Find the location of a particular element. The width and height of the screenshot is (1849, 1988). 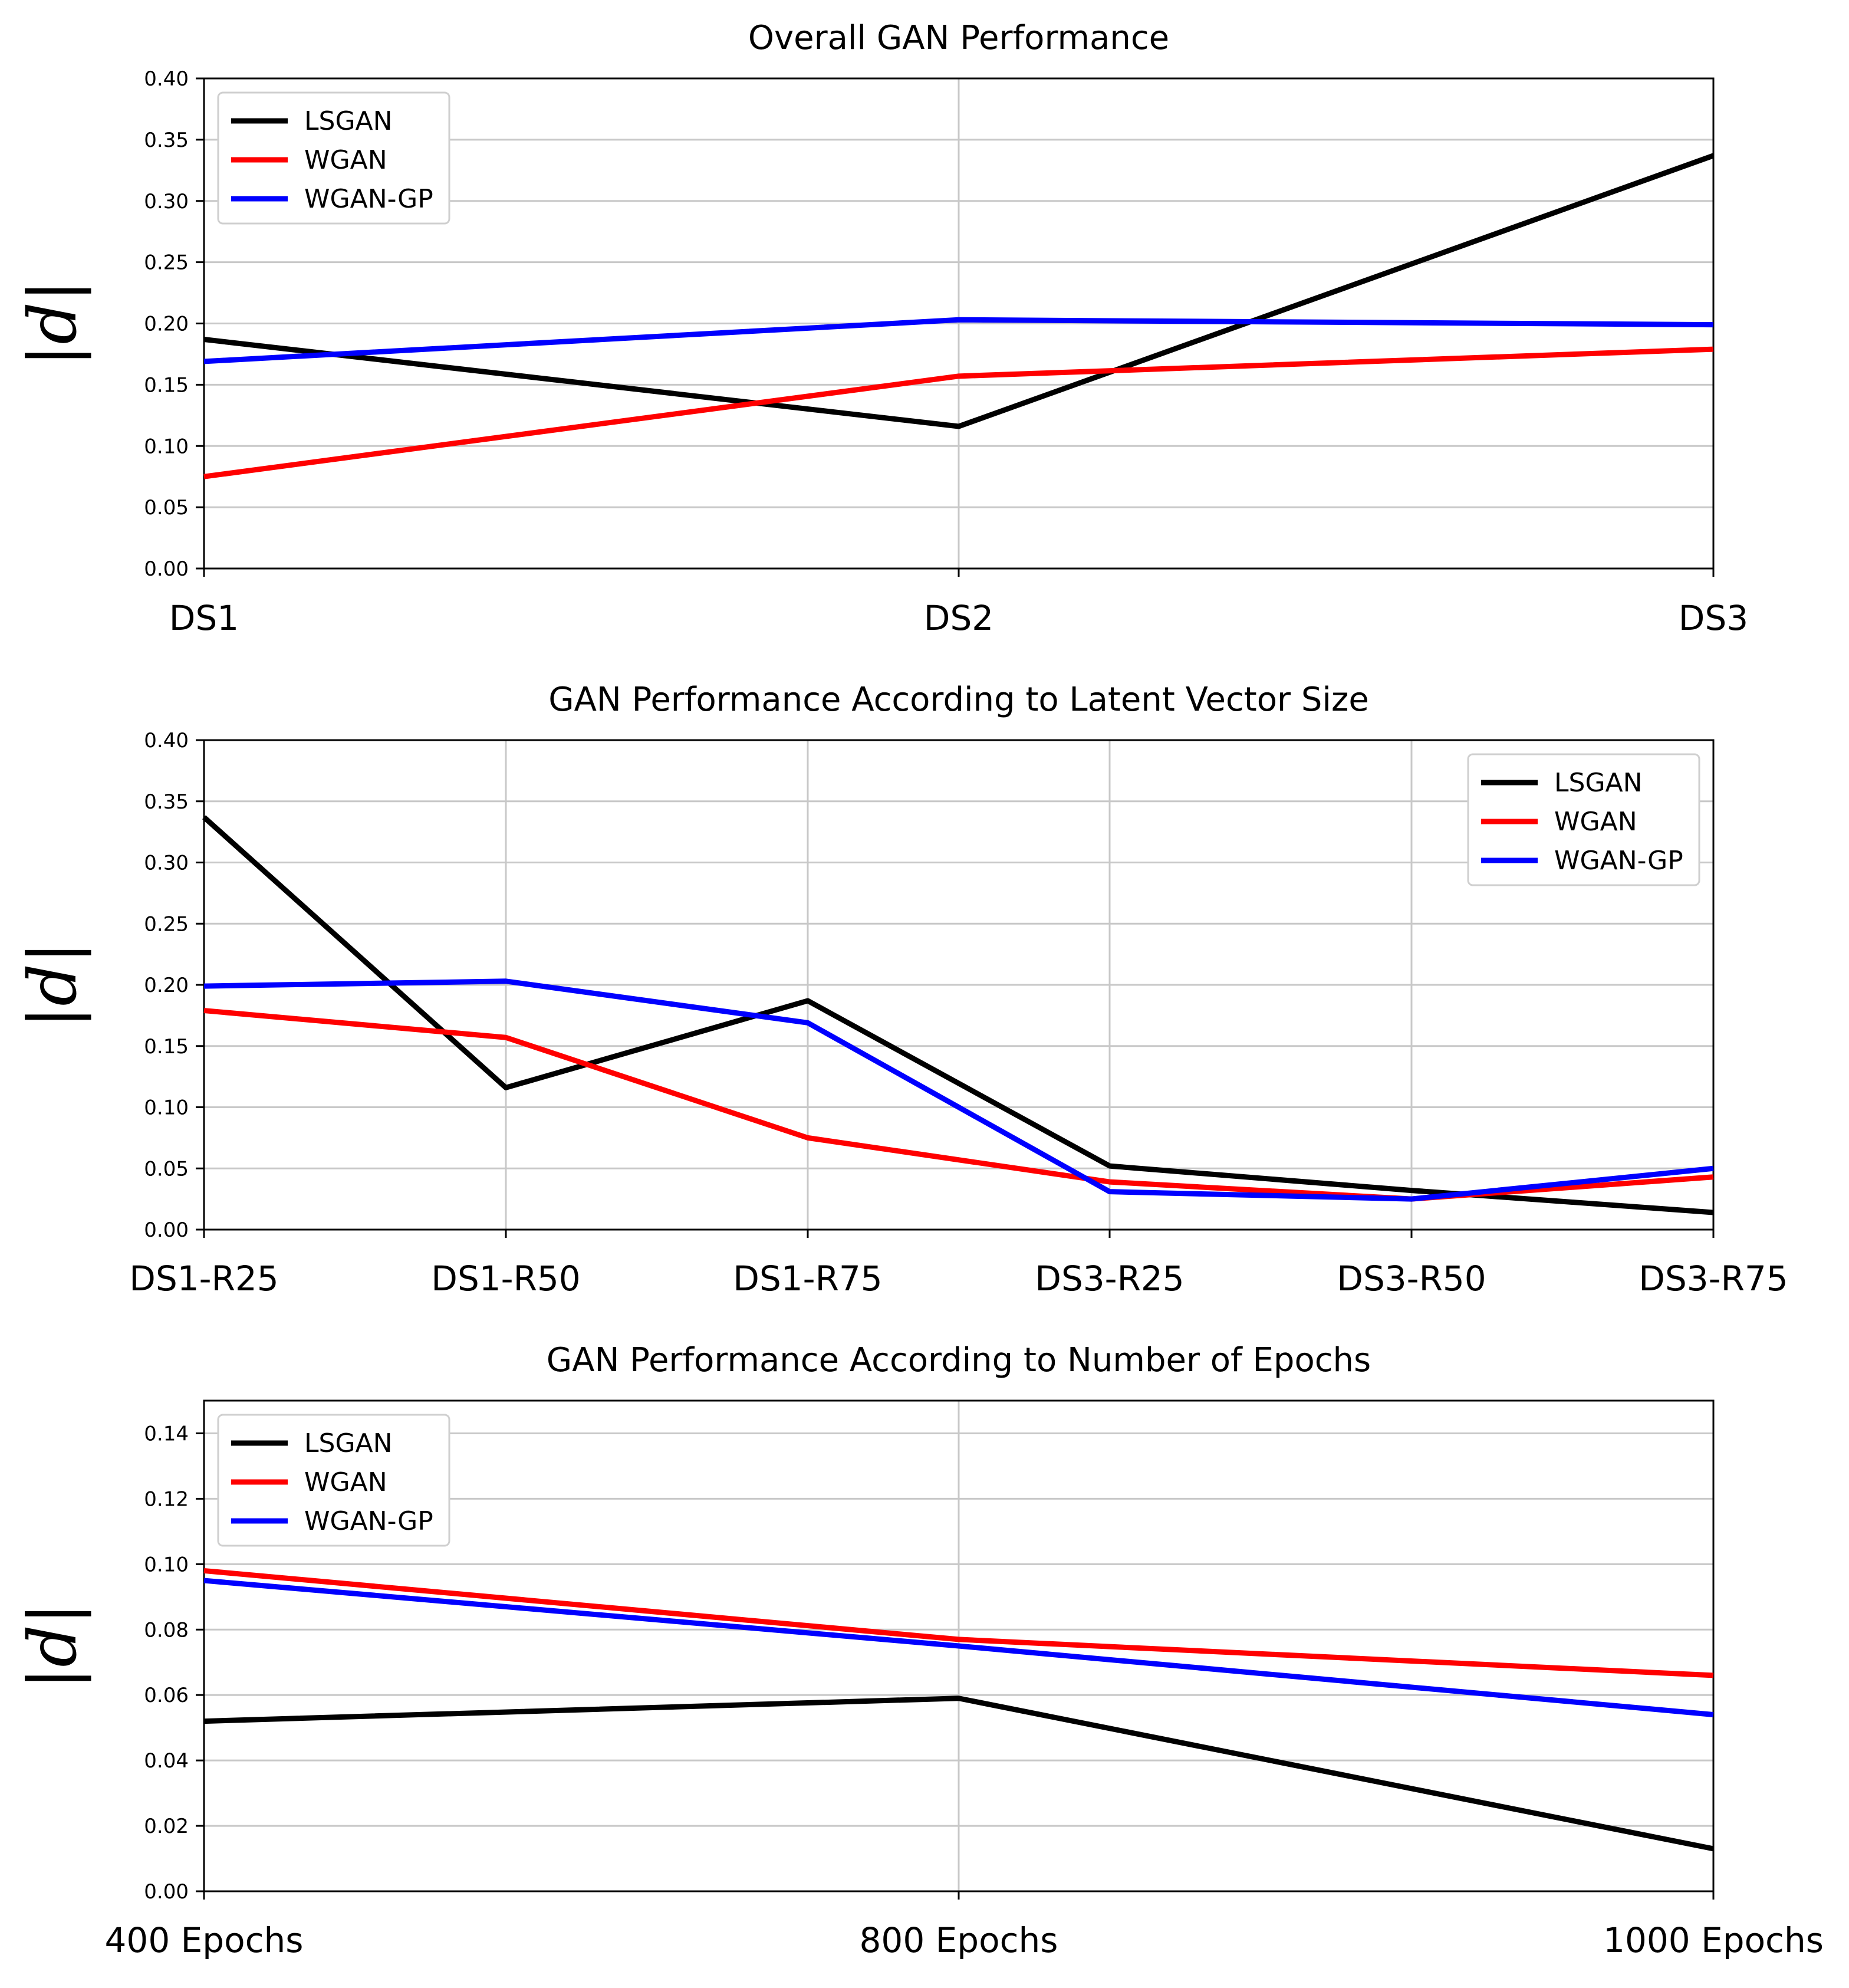

x-tick-label: 1000 Epochs is located at coordinates (1714, 1940).